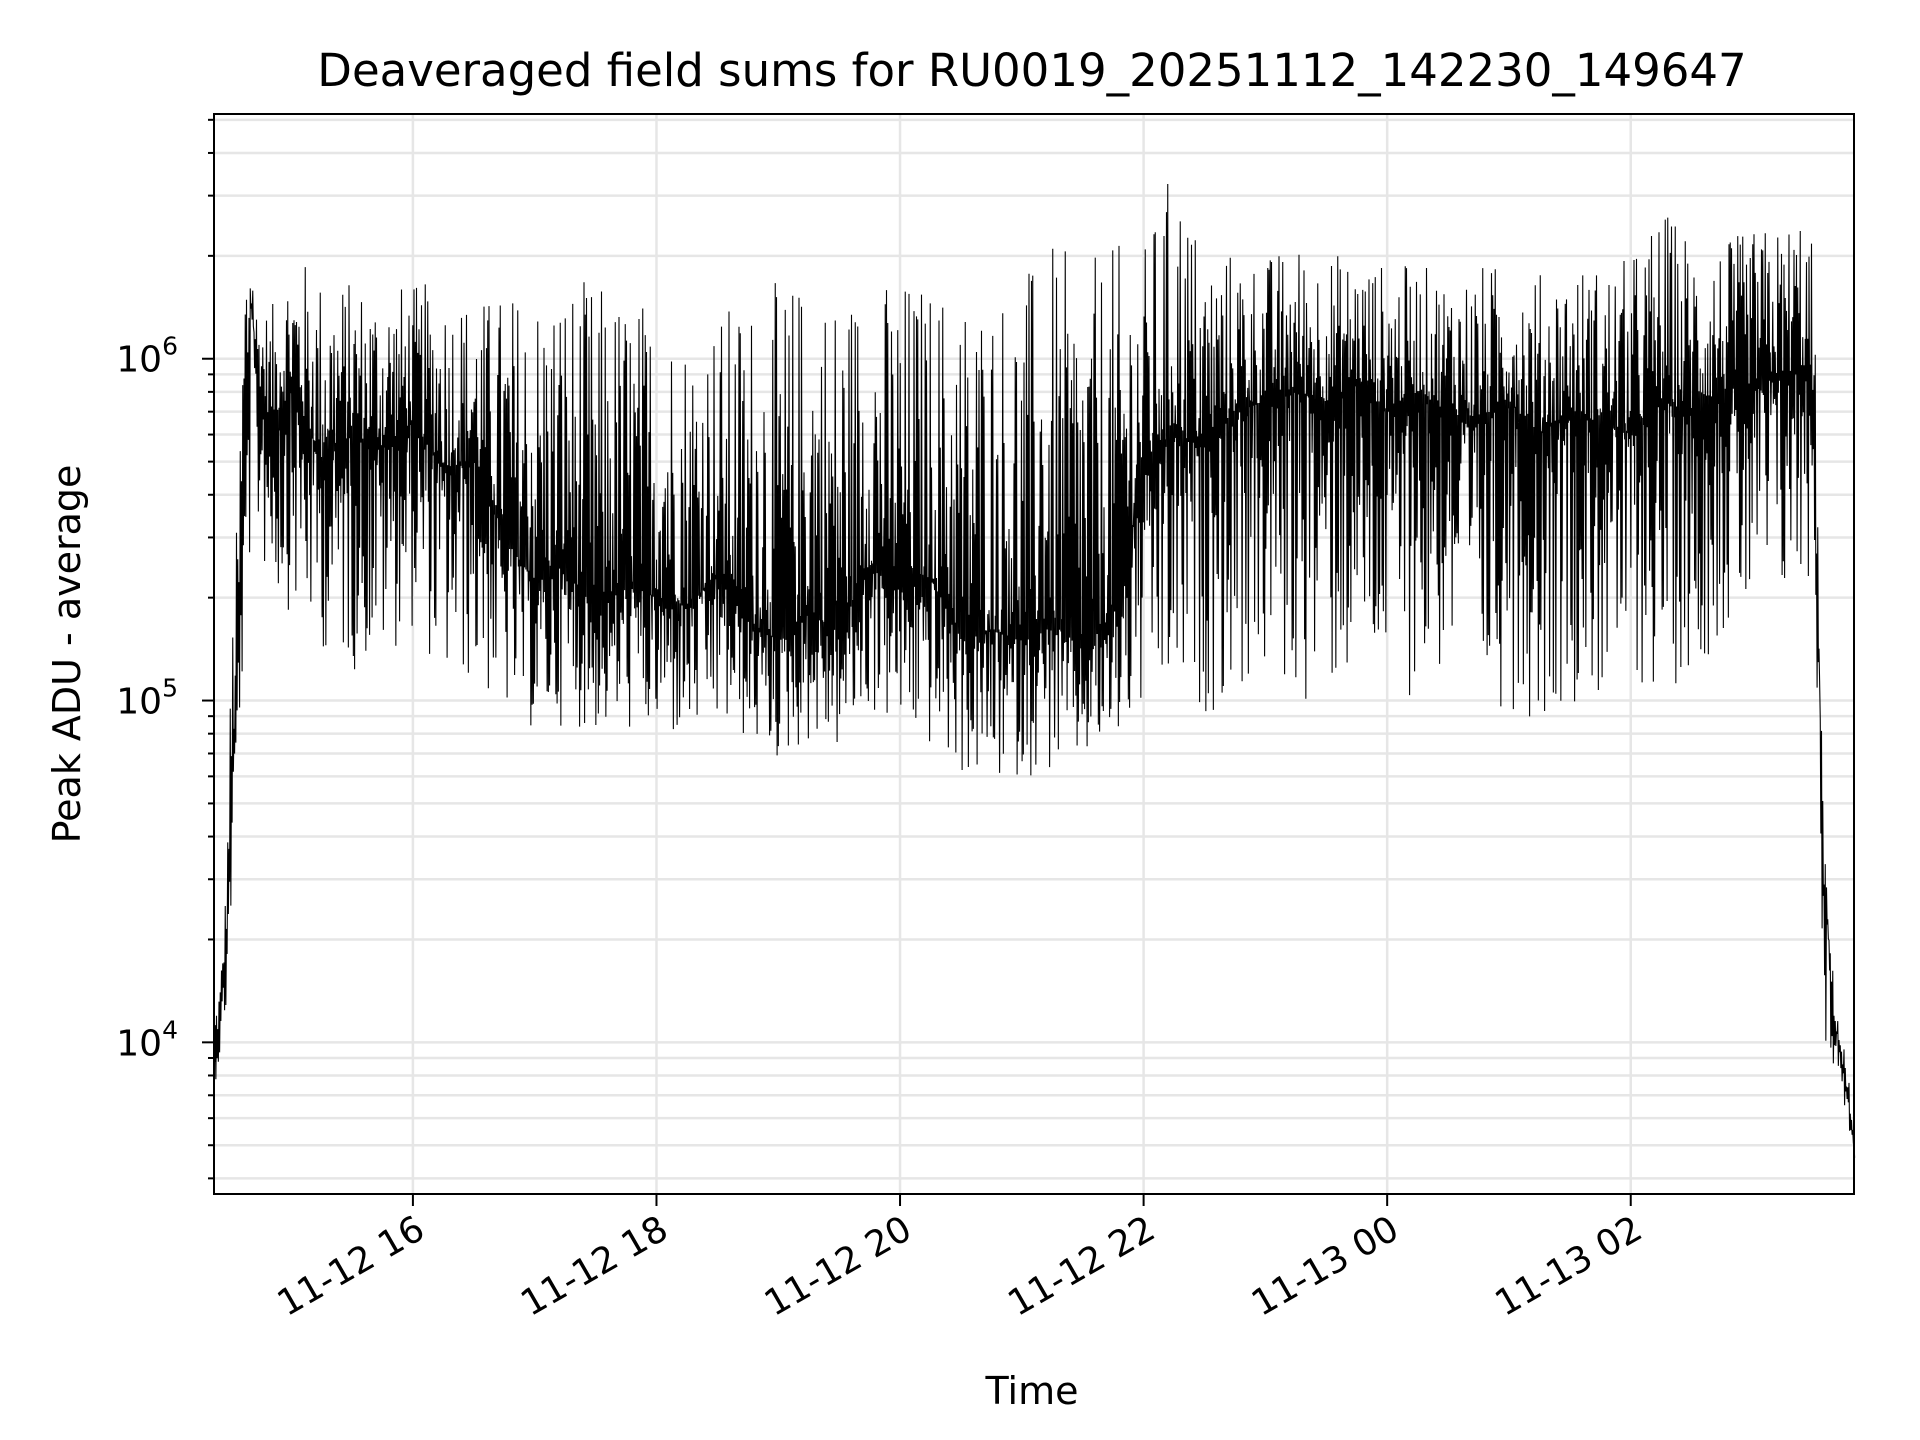 Image resolution: width=1920 pixels, height=1440 pixels. I want to click on y-tick-label: 10⁴, so click(147, 1039).